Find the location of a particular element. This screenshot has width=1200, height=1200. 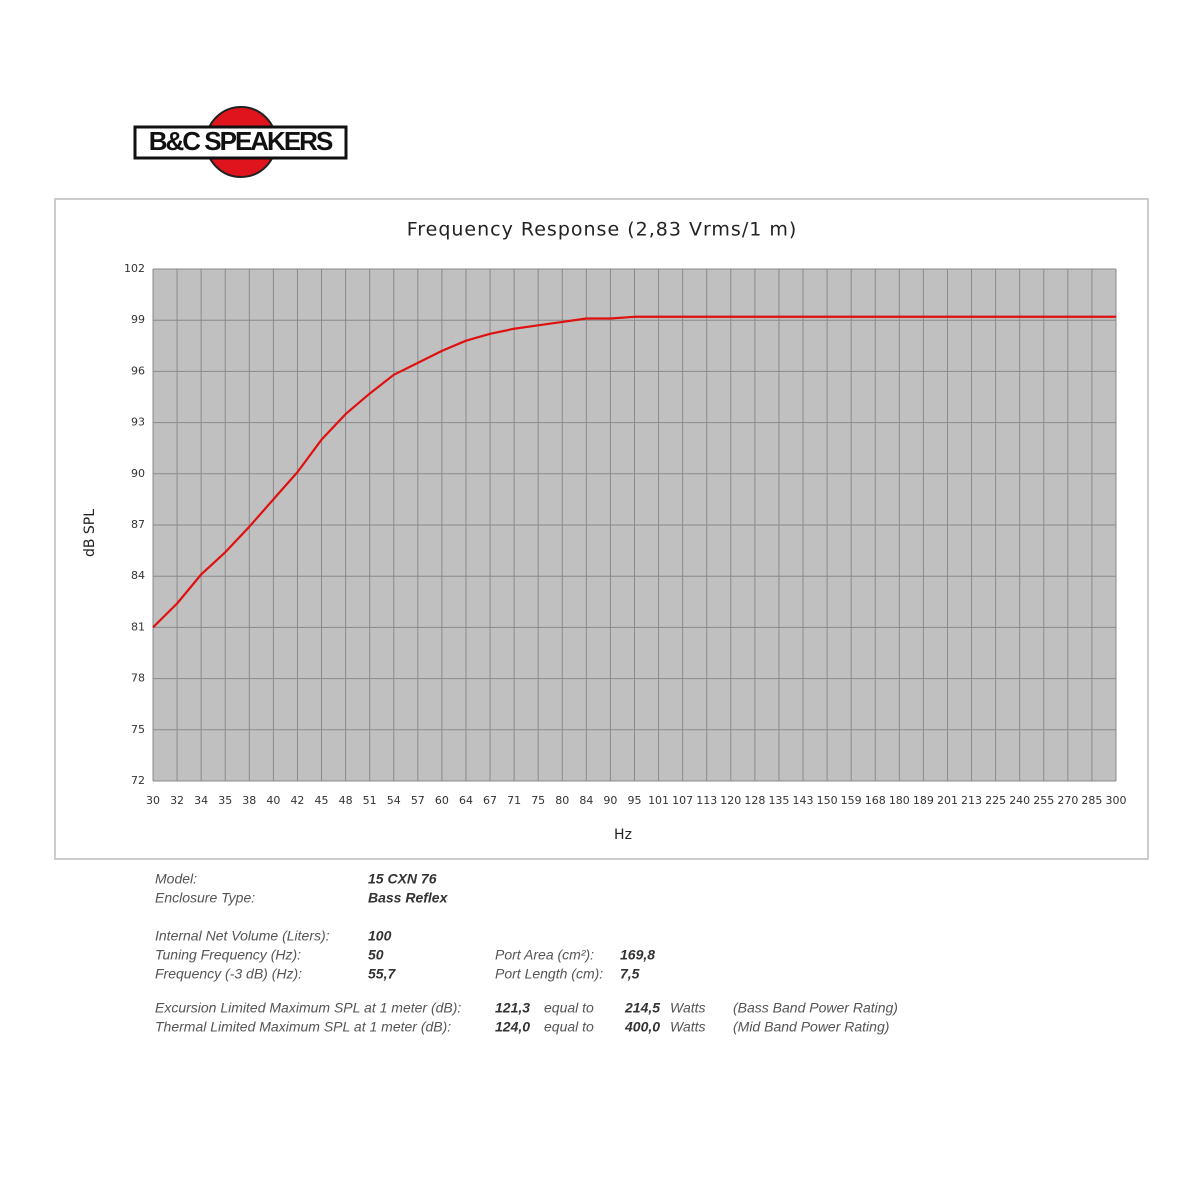

x-tick-label: 71 is located at coordinates (514, 800).